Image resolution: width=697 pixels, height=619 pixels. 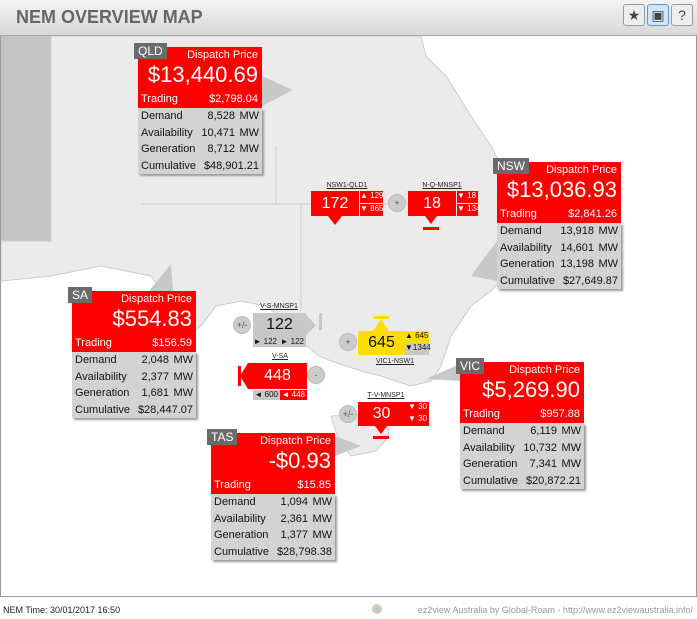 I want to click on cumulative-row: Cumulative $28,798.38, so click(x=273, y=552).